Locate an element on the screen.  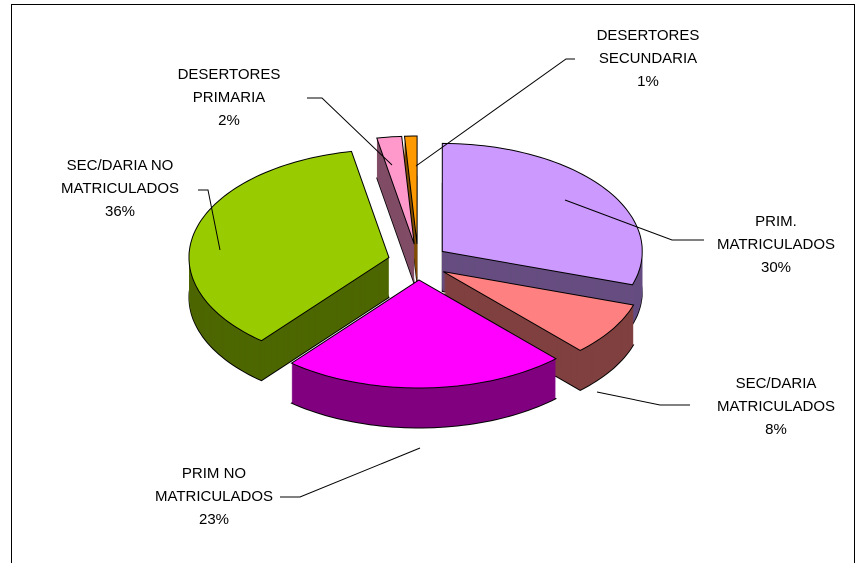
percent-label: 2% is located at coordinates (229, 120).